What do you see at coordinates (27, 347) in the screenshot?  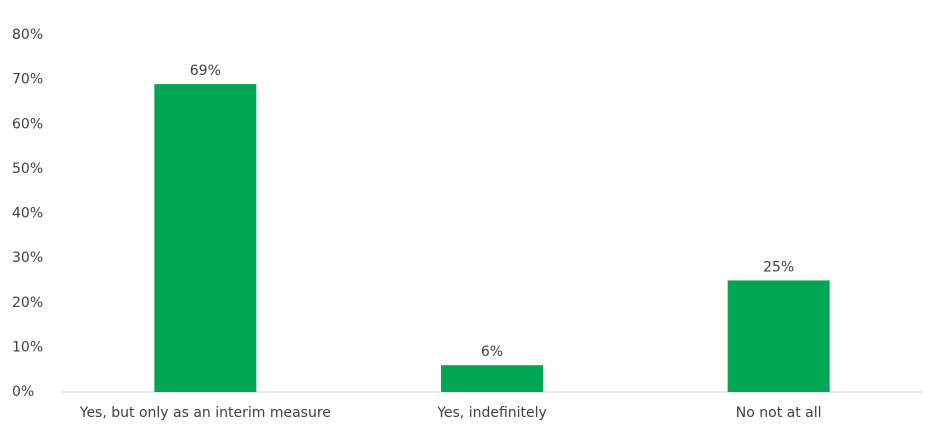 I see `y-tick-label: 10%` at bounding box center [27, 347].